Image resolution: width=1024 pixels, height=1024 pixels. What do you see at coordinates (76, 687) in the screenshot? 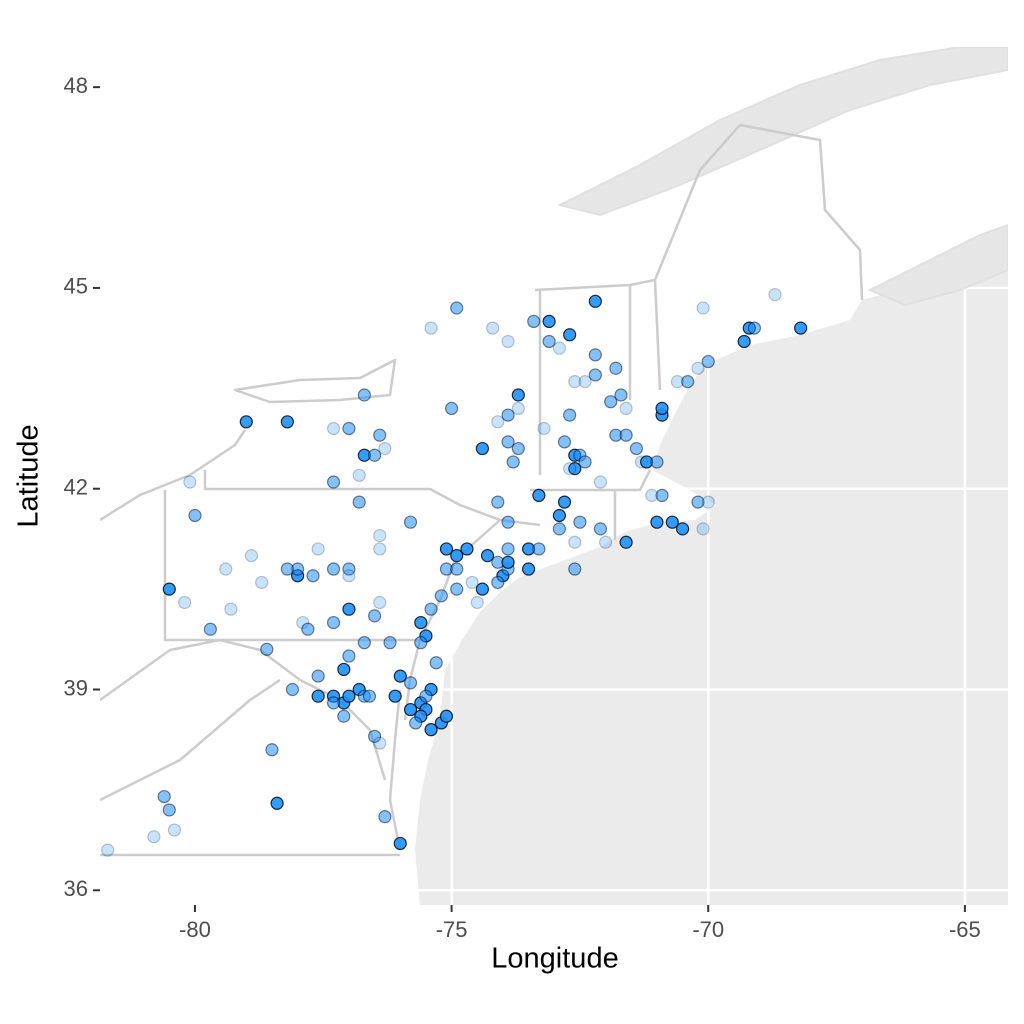
I see `y-tick-label: 39` at bounding box center [76, 687].